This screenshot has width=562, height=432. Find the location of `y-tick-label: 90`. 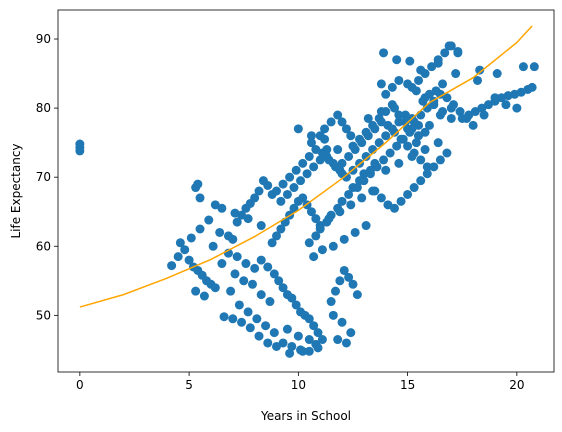

y-tick-label: 90 is located at coordinates (43, 39).